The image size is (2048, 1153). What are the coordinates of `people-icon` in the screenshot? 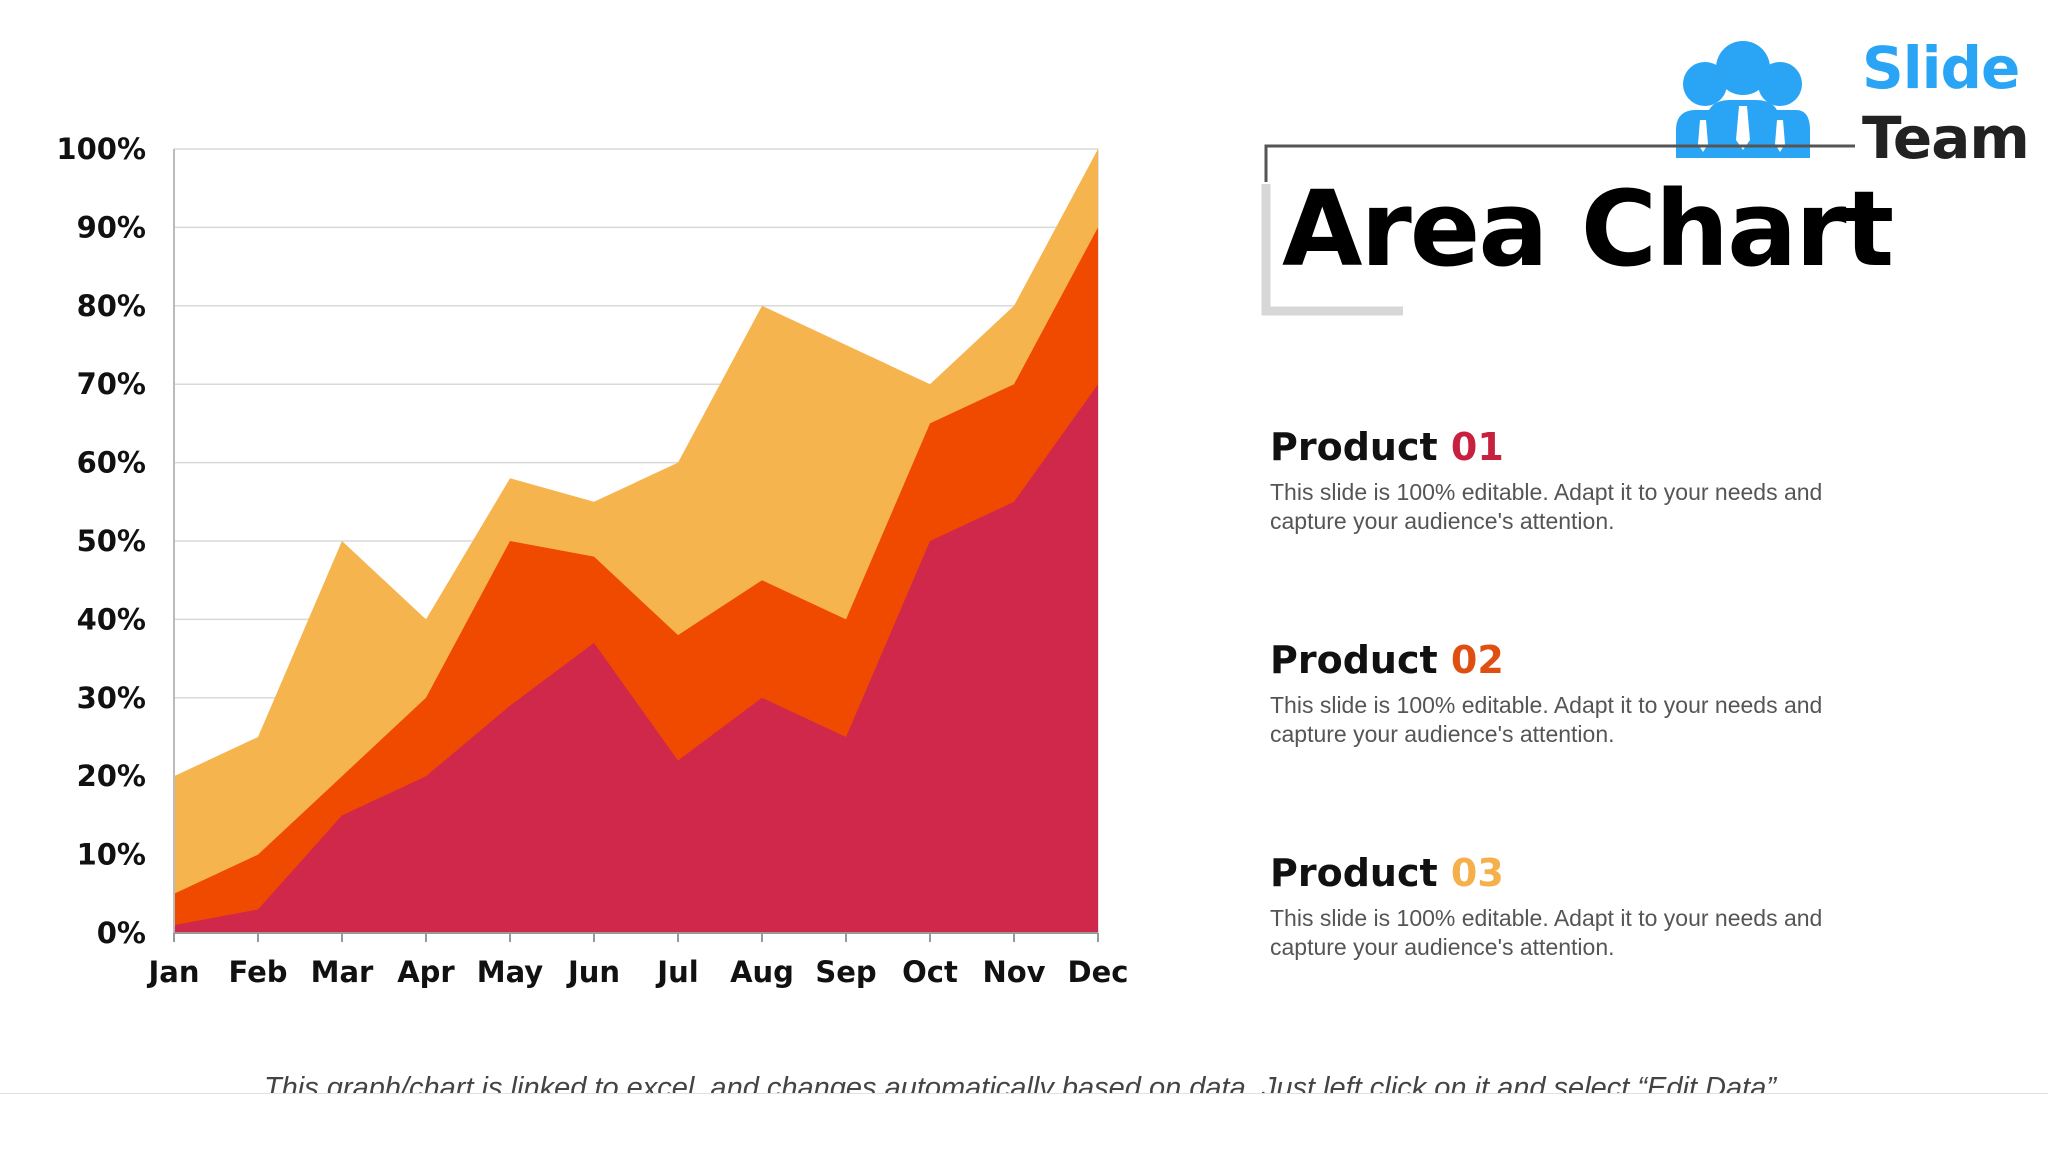 It's located at (1743, 99).